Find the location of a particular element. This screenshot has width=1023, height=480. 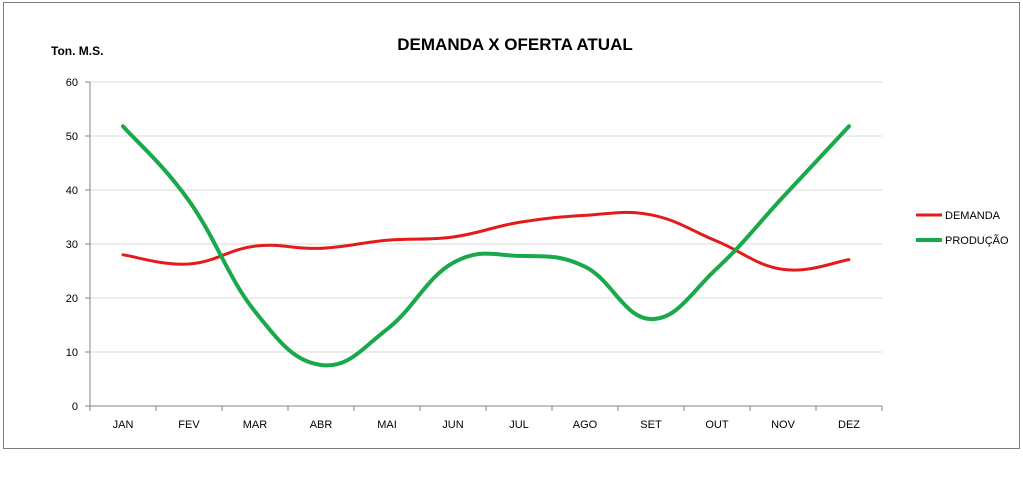

y-tick-label: 30 is located at coordinates (72, 245).